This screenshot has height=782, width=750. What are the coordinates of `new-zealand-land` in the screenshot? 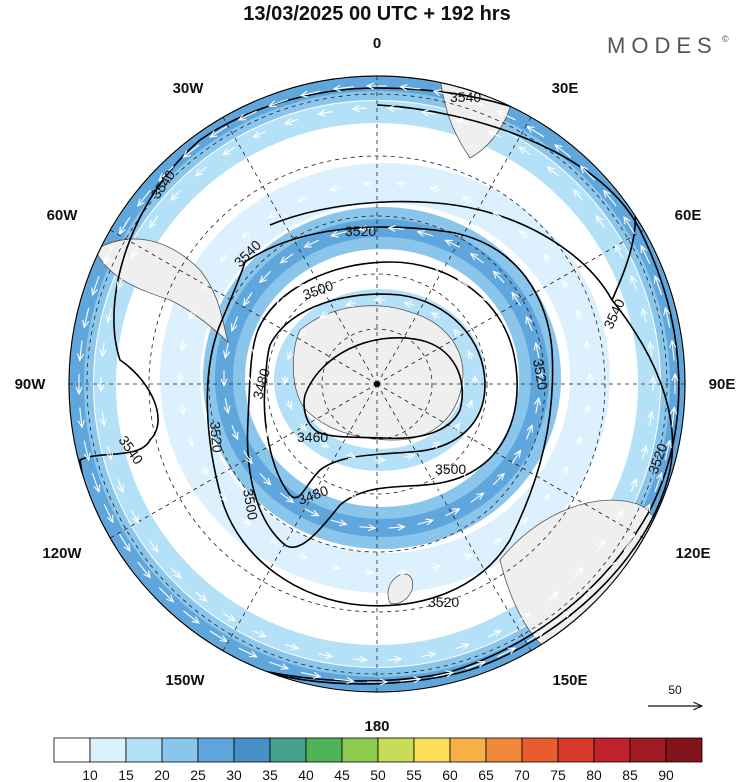 It's located at (400, 589).